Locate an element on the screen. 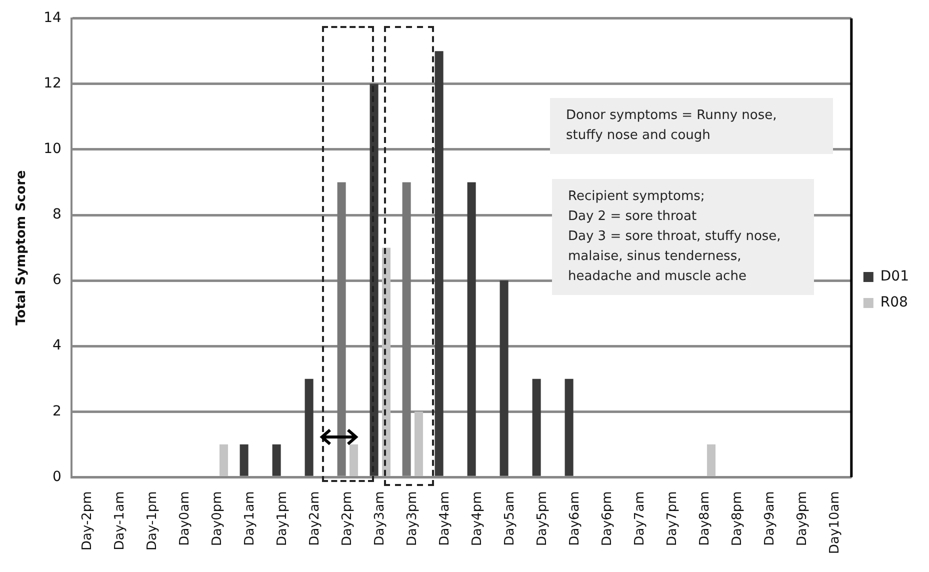 This screenshot has height=572, width=929. x-tick-label: Day-2pm is located at coordinates (88, 520).